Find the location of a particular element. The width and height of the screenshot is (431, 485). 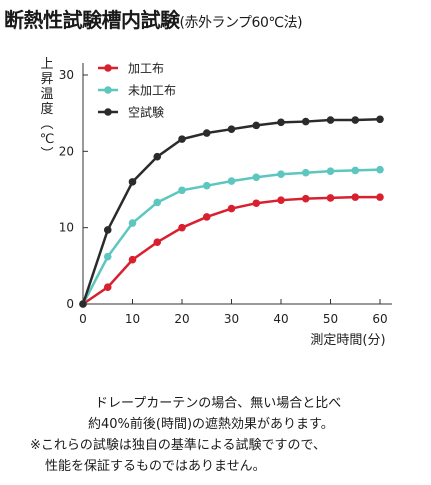

x-tick-label: 20 is located at coordinates (181, 319).